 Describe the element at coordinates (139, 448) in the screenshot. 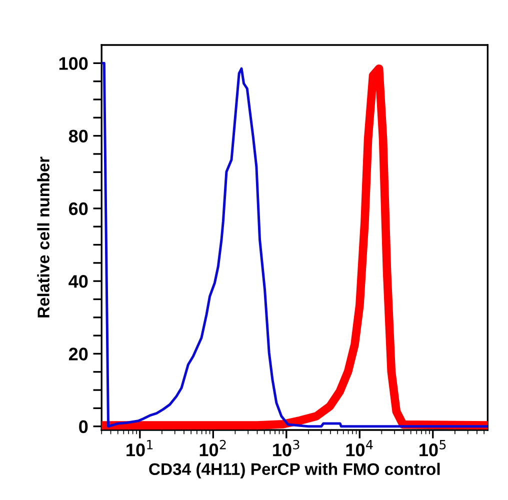

I see `x-tick-label: 10$^{1}$` at that location.